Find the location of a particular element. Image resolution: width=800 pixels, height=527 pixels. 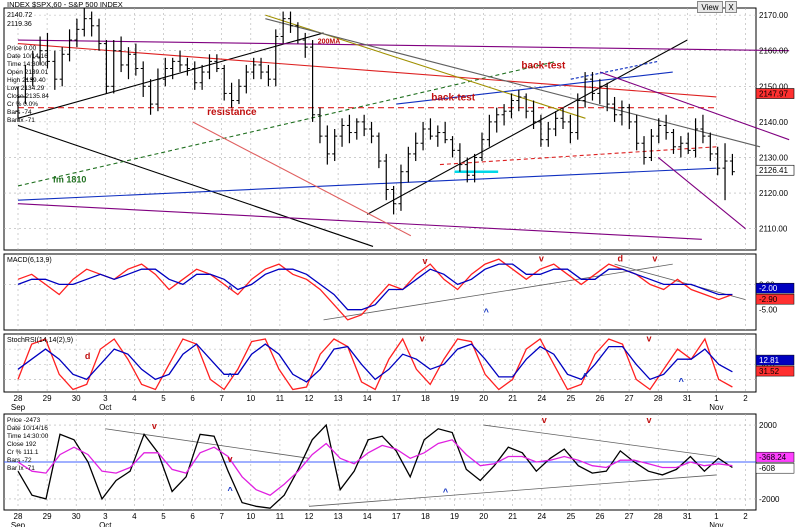

upper-date-axis-day-label: 13 is located at coordinates (338, 398).